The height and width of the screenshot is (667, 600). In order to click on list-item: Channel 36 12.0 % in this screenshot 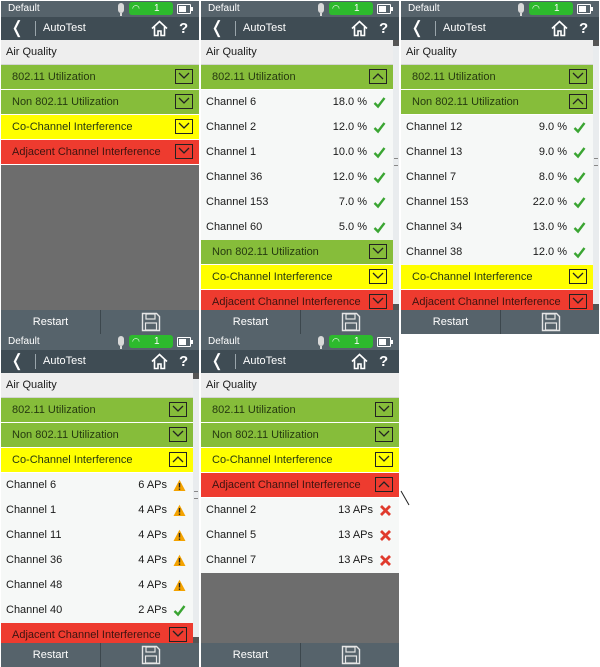, I will do `click(297, 177)`.